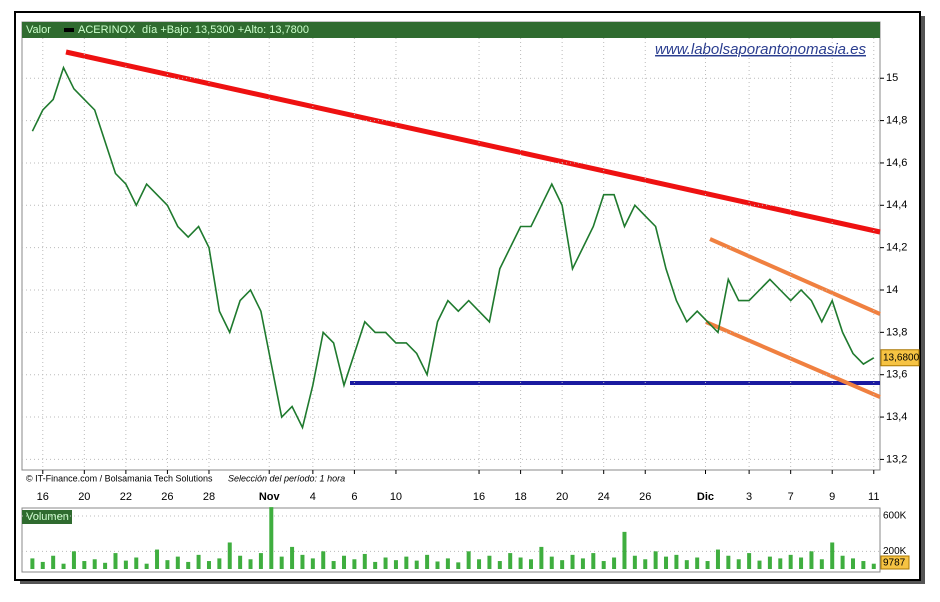 This screenshot has height=602, width=940. I want to click on y-tick-label: 14,2, so click(896, 248).